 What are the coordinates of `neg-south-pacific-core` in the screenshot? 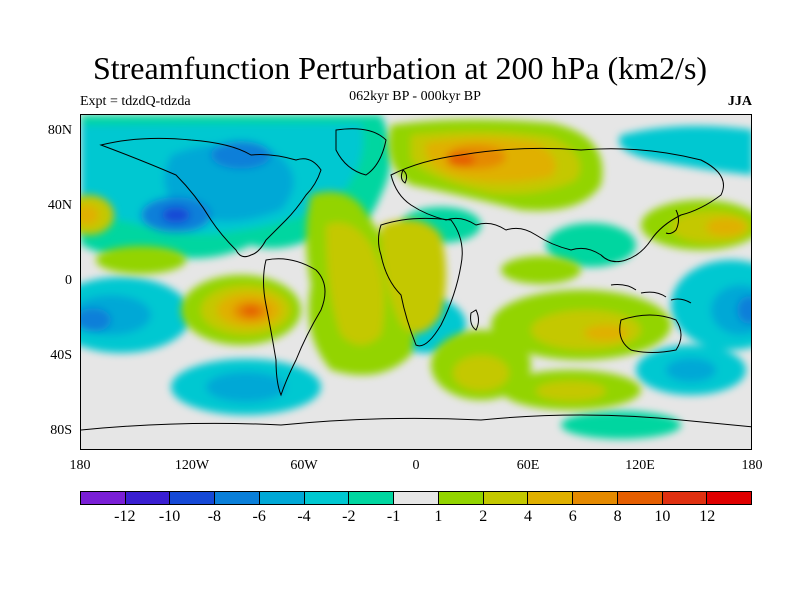 It's located at (246, 387).